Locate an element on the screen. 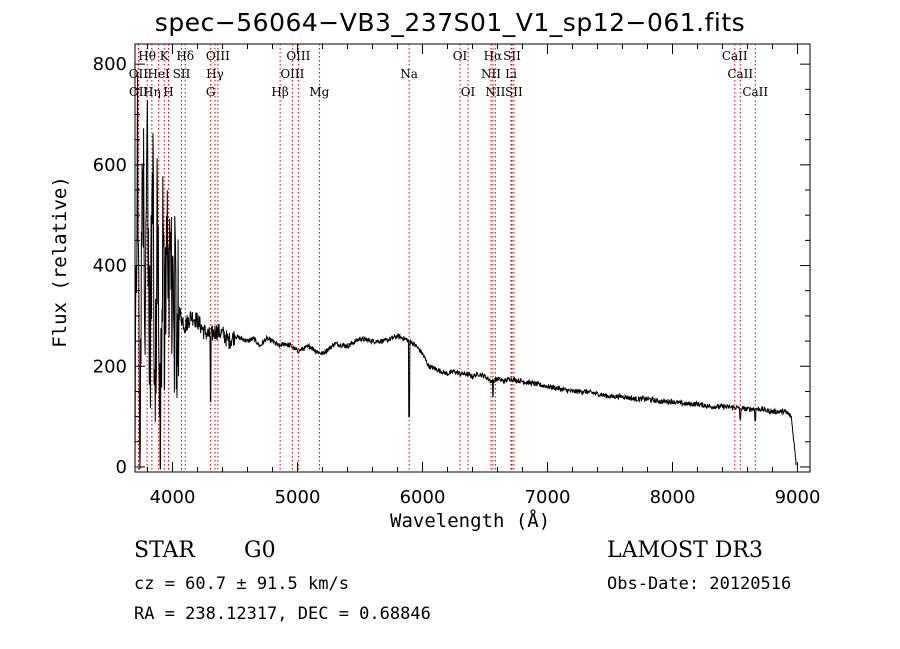  spectral-line-label: K is located at coordinates (165, 56).